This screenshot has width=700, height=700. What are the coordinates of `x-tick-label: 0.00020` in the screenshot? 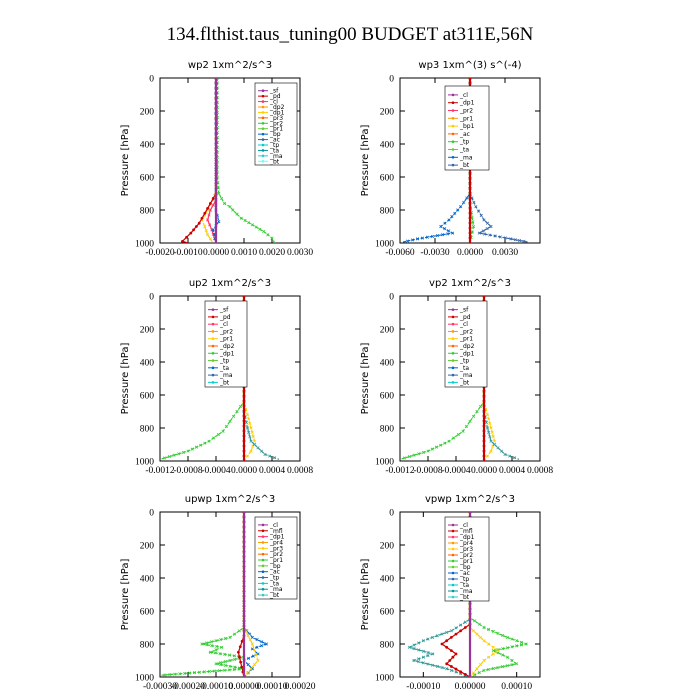 It's located at (300, 687).